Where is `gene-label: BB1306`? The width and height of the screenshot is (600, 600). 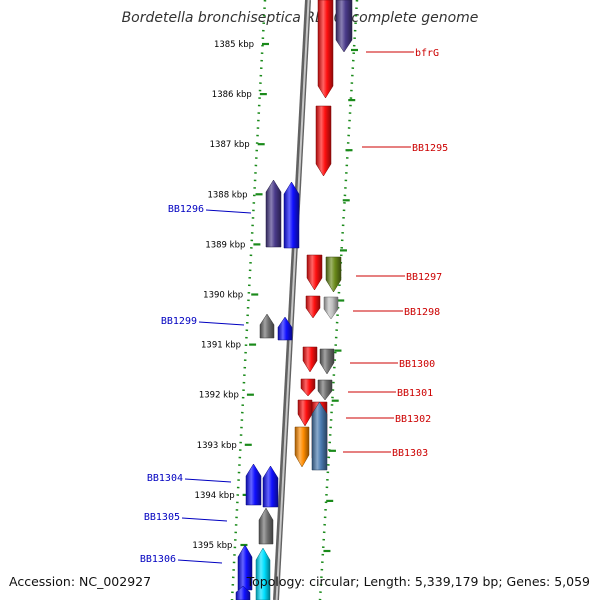 gene-label: BB1306 is located at coordinates (158, 559).